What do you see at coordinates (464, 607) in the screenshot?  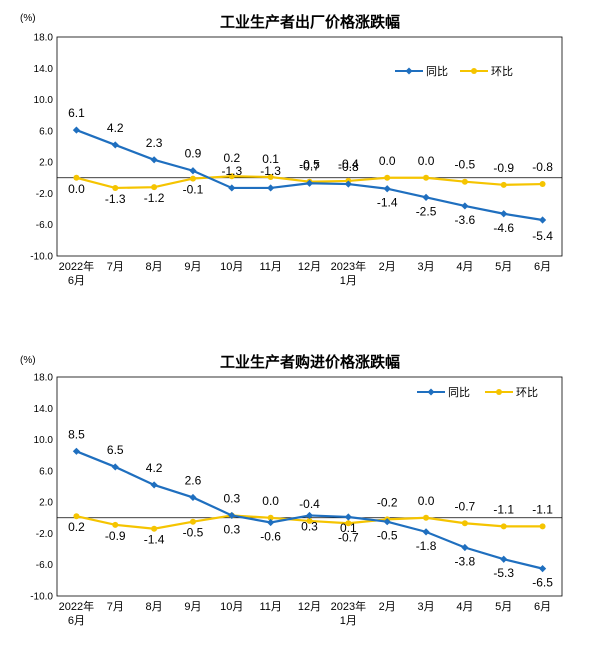 I see `x-tick-label: 4月` at bounding box center [464, 607].